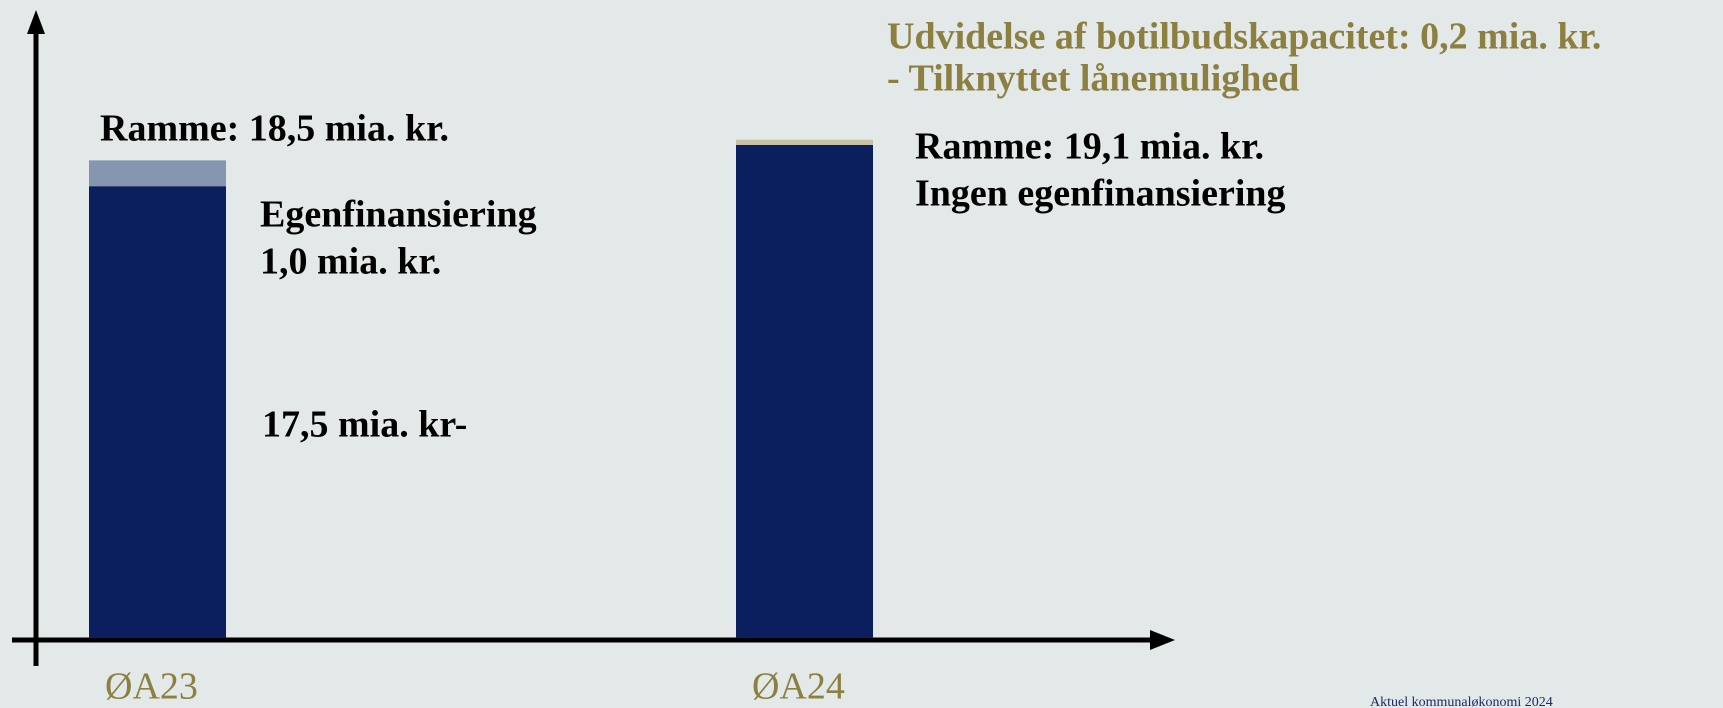  What do you see at coordinates (274, 129) in the screenshot?
I see `annotation: Ramme: 18,5 mia. kr.` at bounding box center [274, 129].